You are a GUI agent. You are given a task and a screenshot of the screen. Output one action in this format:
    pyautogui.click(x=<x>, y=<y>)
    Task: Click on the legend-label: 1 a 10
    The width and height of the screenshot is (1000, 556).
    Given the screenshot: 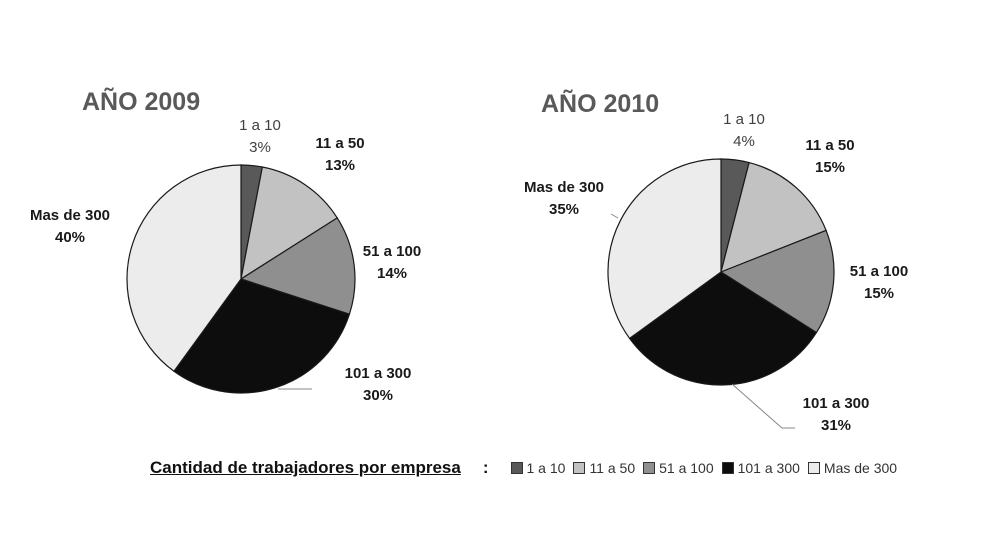 What is the action you would take?
    pyautogui.click(x=546, y=468)
    